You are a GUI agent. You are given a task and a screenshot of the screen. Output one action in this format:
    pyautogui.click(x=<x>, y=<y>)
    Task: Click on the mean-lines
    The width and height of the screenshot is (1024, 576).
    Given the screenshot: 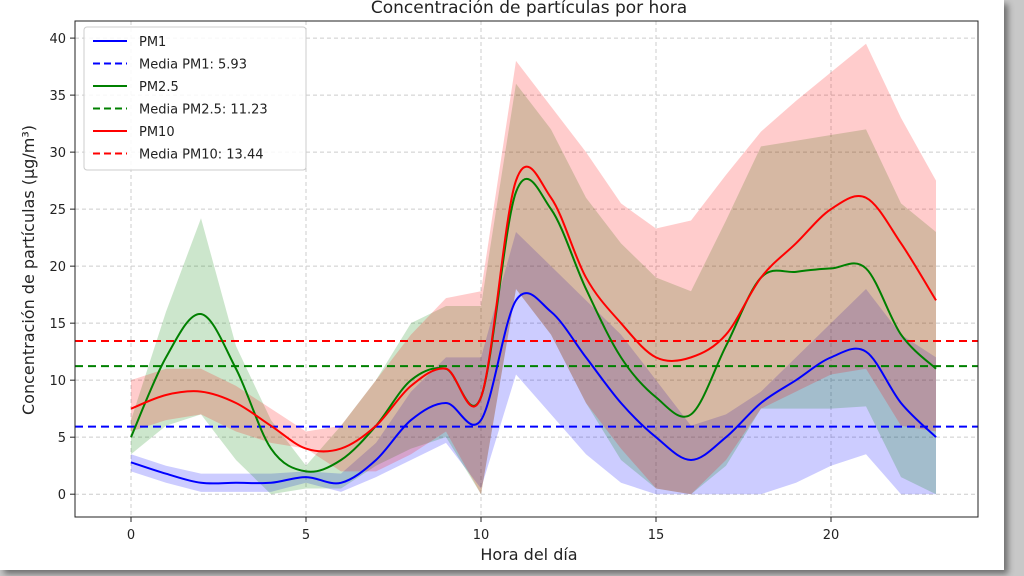 What is the action you would take?
    pyautogui.click(x=526, y=383)
    